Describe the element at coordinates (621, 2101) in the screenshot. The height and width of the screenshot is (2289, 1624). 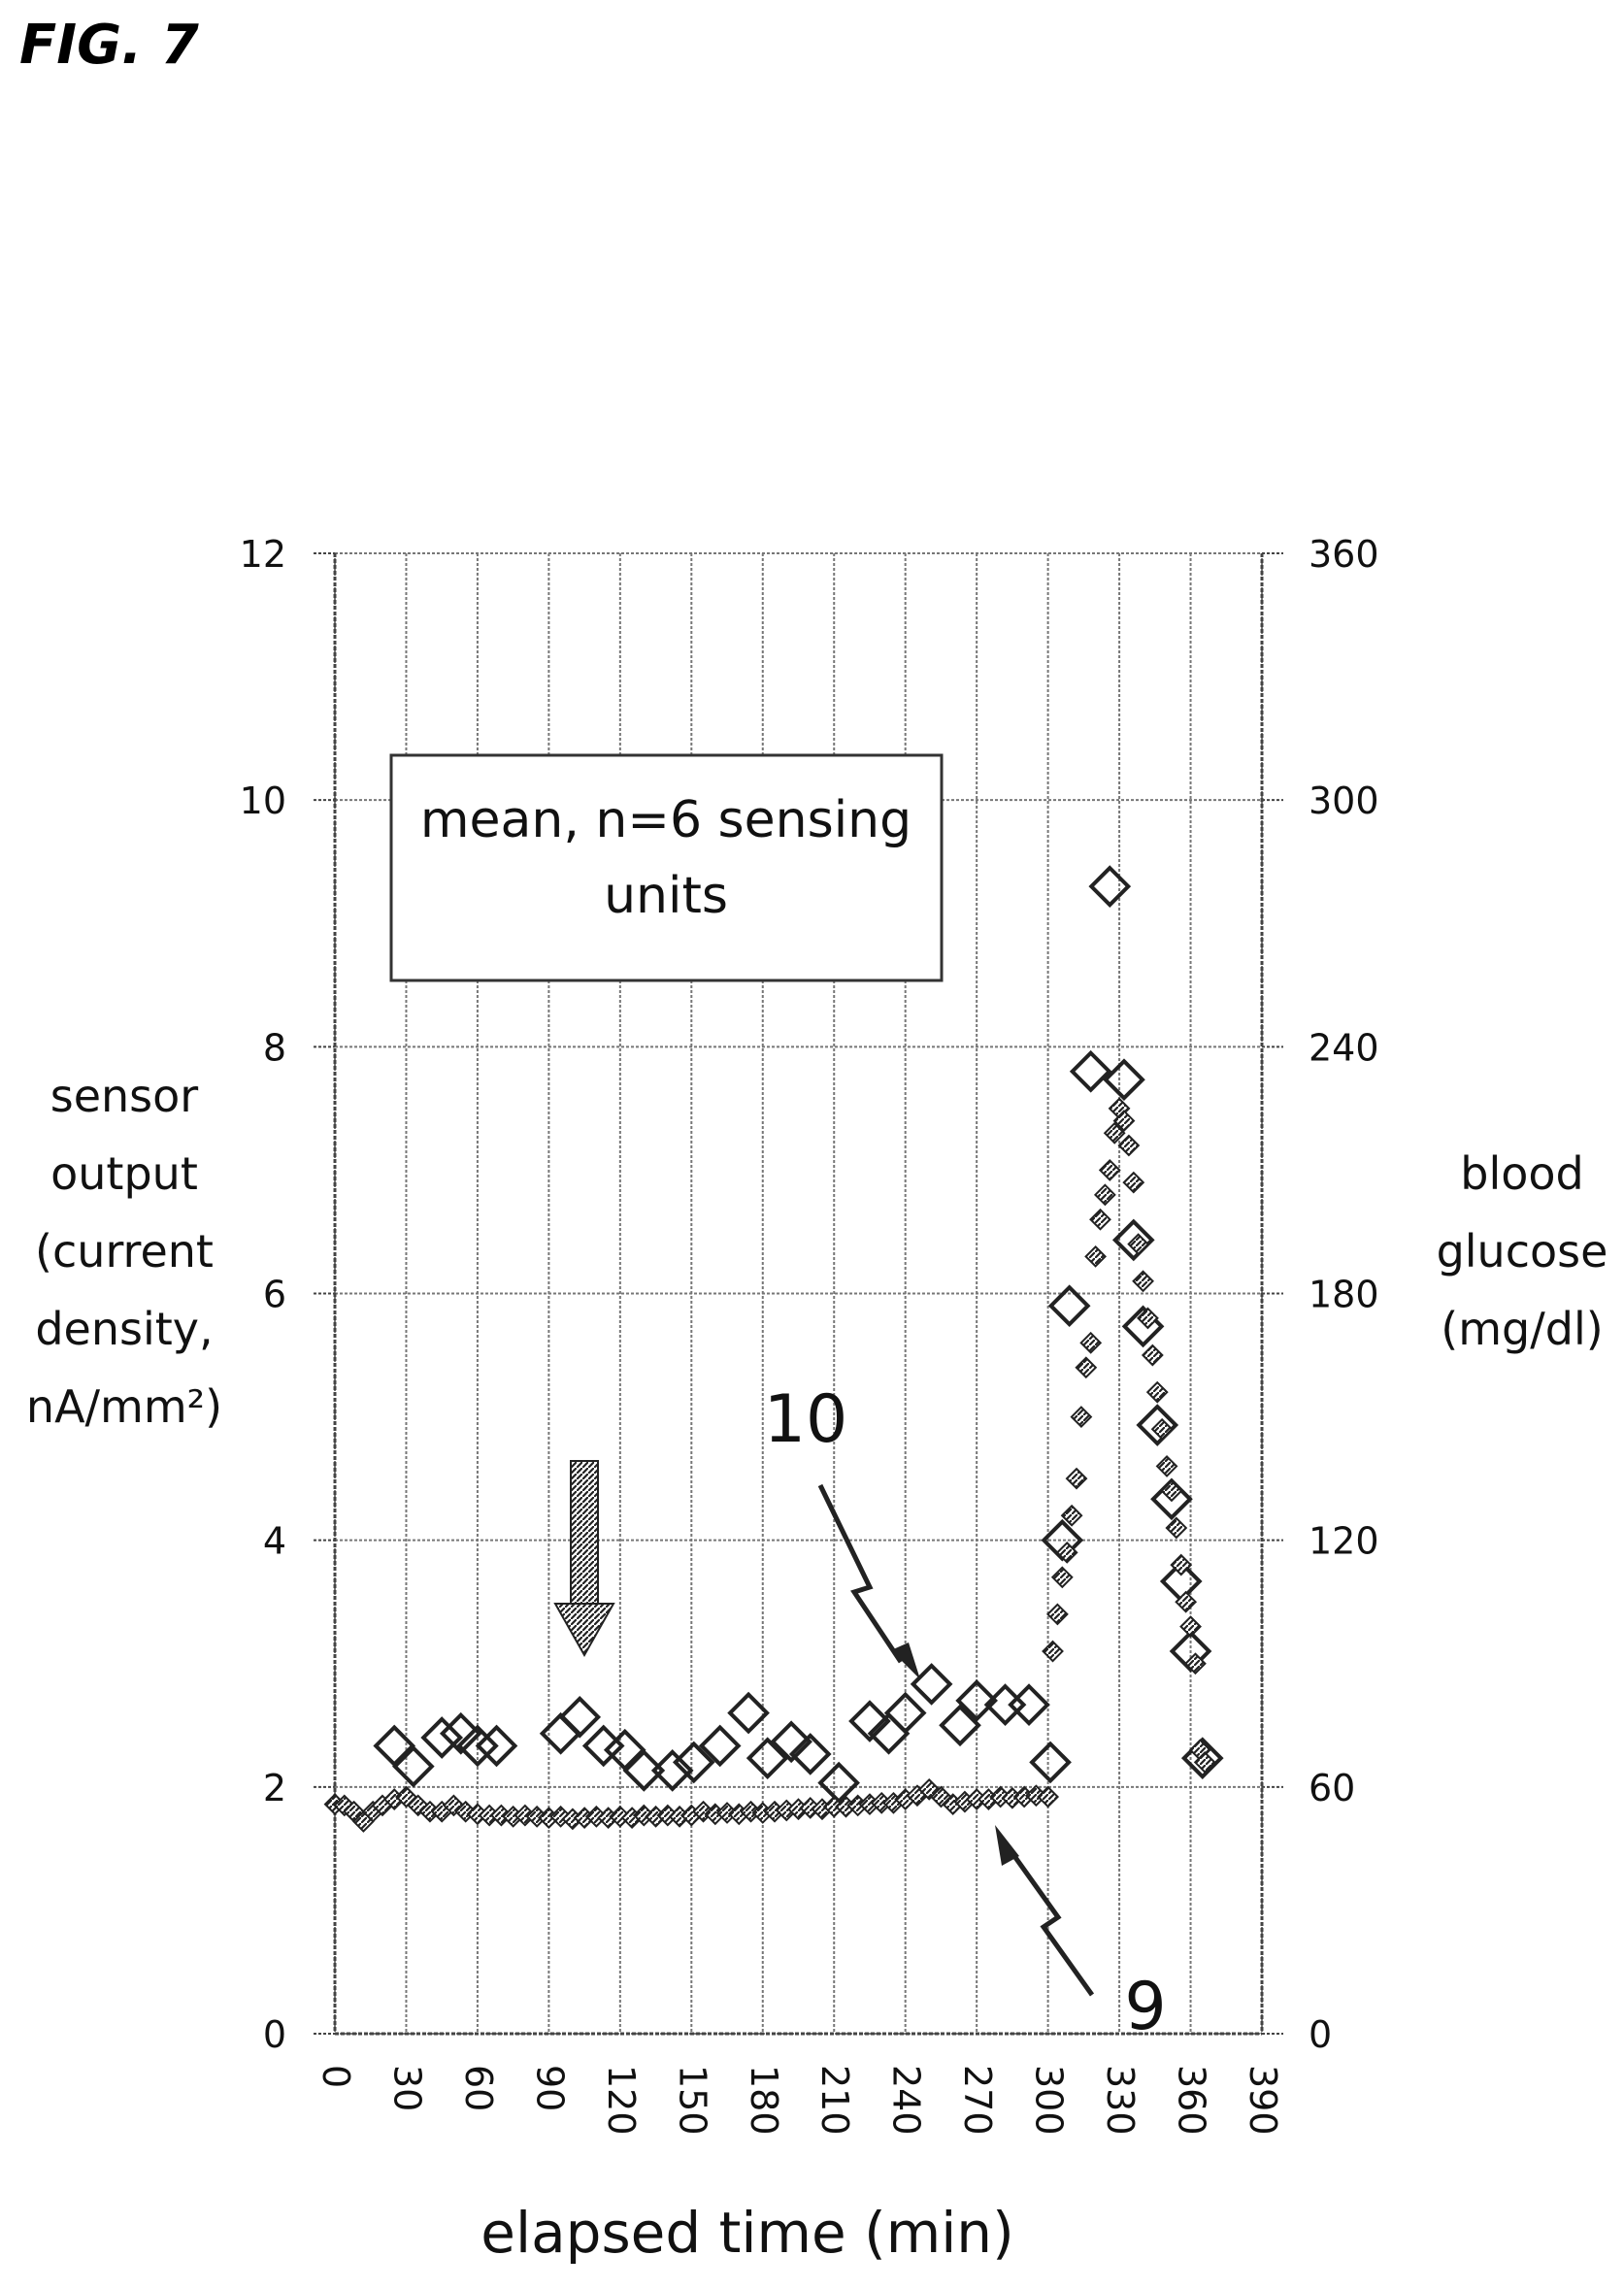
I see `x-tick-label: 120` at that location.